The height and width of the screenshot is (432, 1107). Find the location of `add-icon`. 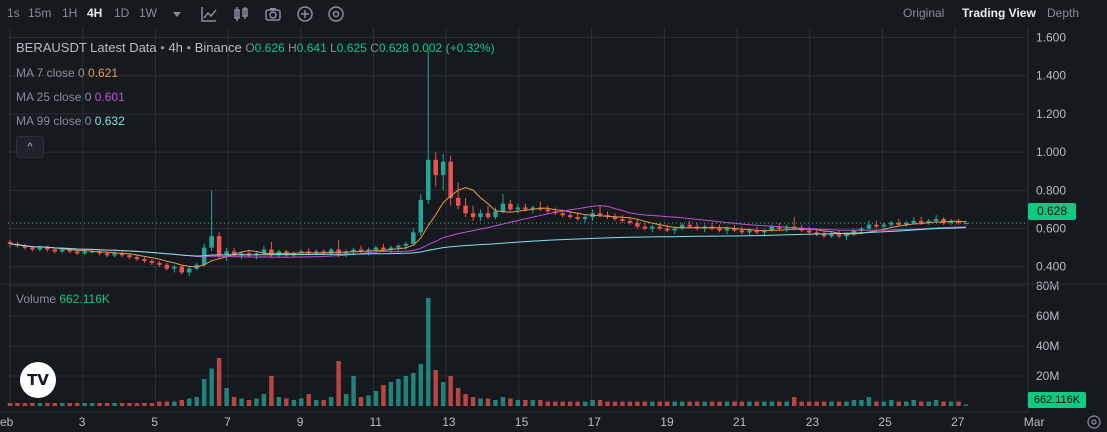

add-icon is located at coordinates (305, 14).